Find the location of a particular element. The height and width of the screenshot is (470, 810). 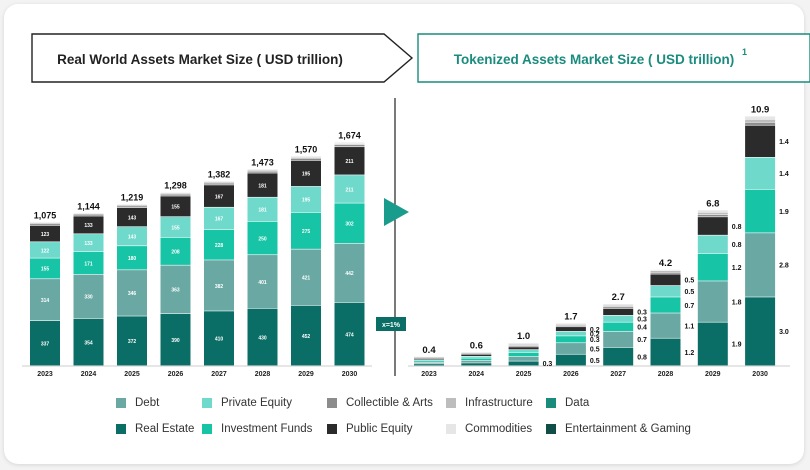

tokenized-year-label: 2026 is located at coordinates (571, 374).